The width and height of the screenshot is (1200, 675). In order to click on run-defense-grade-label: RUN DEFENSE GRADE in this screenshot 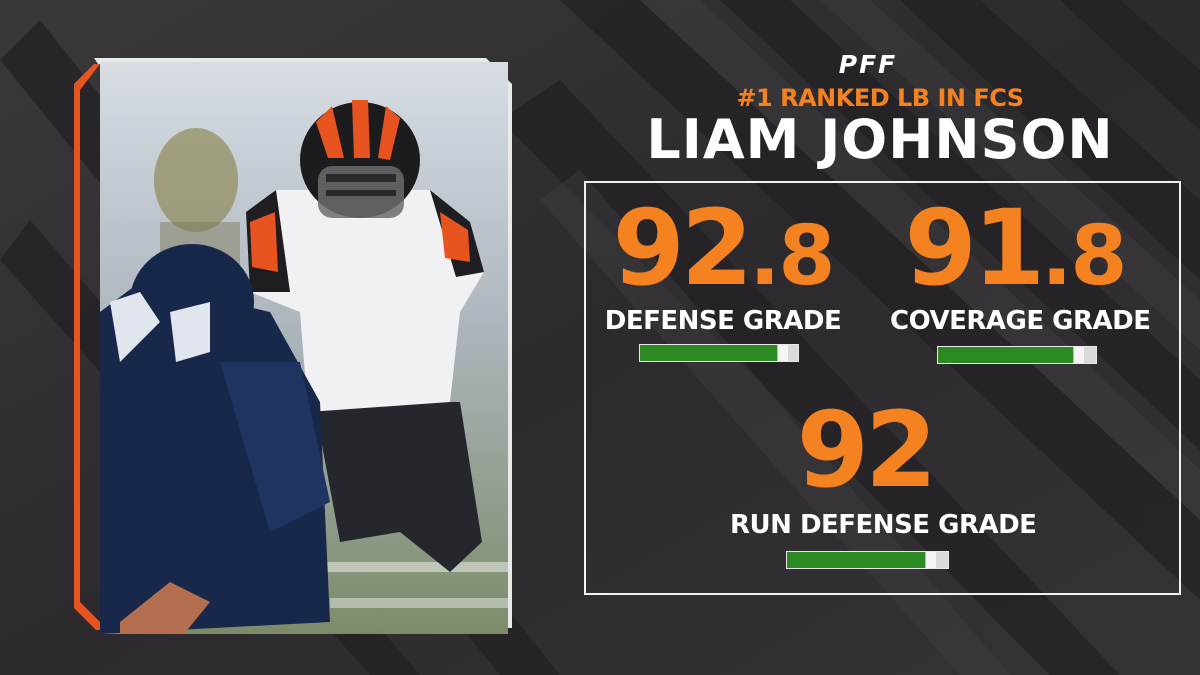, I will do `click(883, 525)`.